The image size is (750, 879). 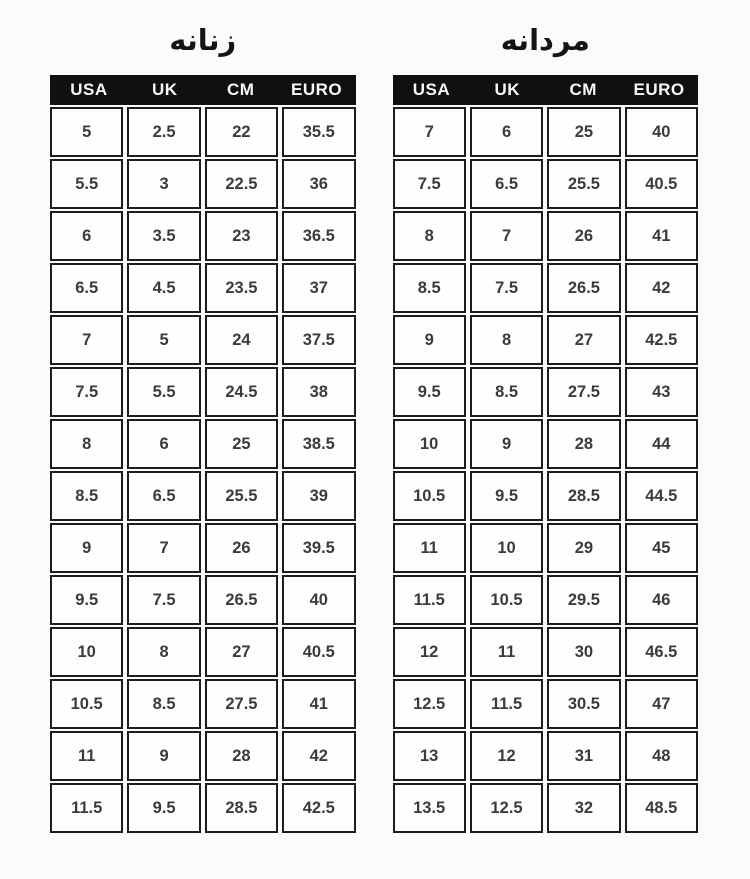 What do you see at coordinates (661, 600) in the screenshot?
I see `size-cell: 46` at bounding box center [661, 600].